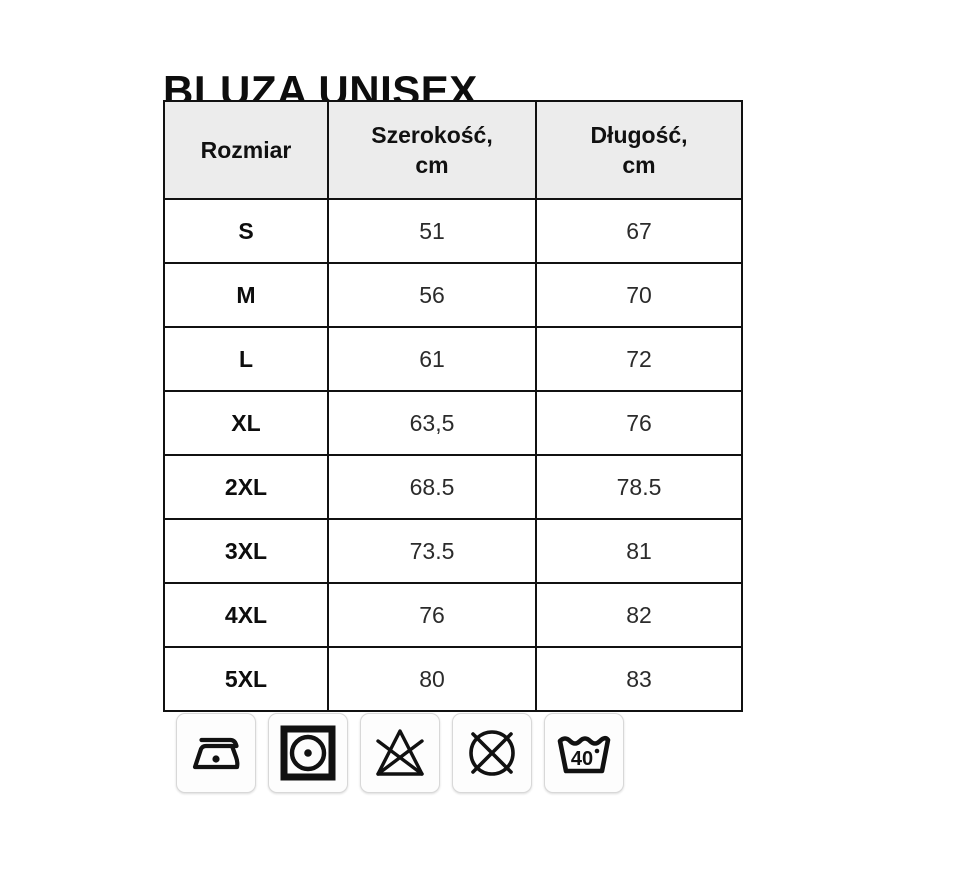  Describe the element at coordinates (246, 359) in the screenshot. I see `cell-size: L` at that location.